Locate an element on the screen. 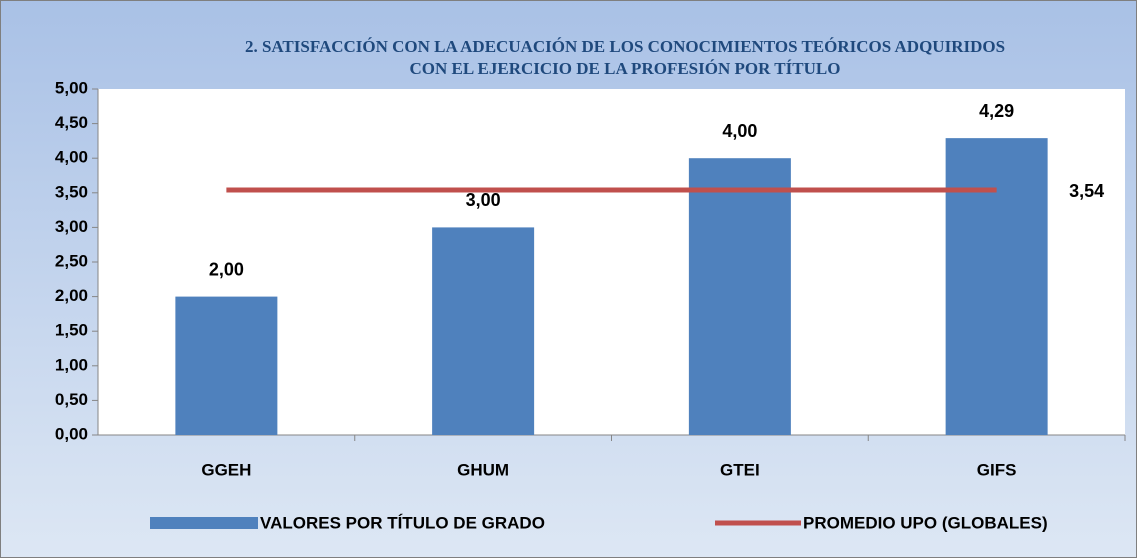 This screenshot has width=1137, height=558. y-tick-label: 0,50 is located at coordinates (71, 399).